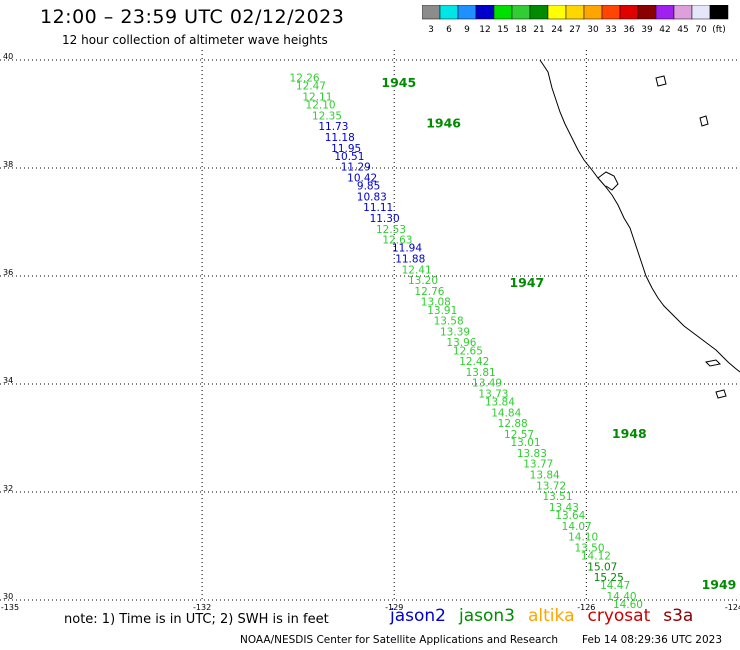 The height and width of the screenshot is (650, 740). What do you see at coordinates (362, 179) in the screenshot?
I see `swh-label: 10.42` at bounding box center [362, 179].